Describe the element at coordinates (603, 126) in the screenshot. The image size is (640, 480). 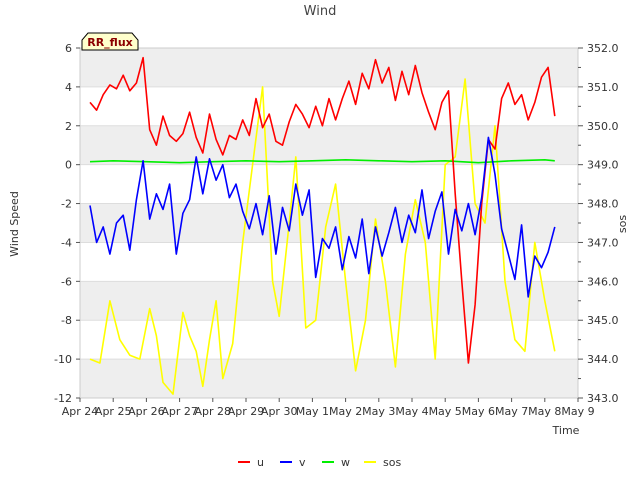
I see `y2-tick-label: 350.0` at that location.